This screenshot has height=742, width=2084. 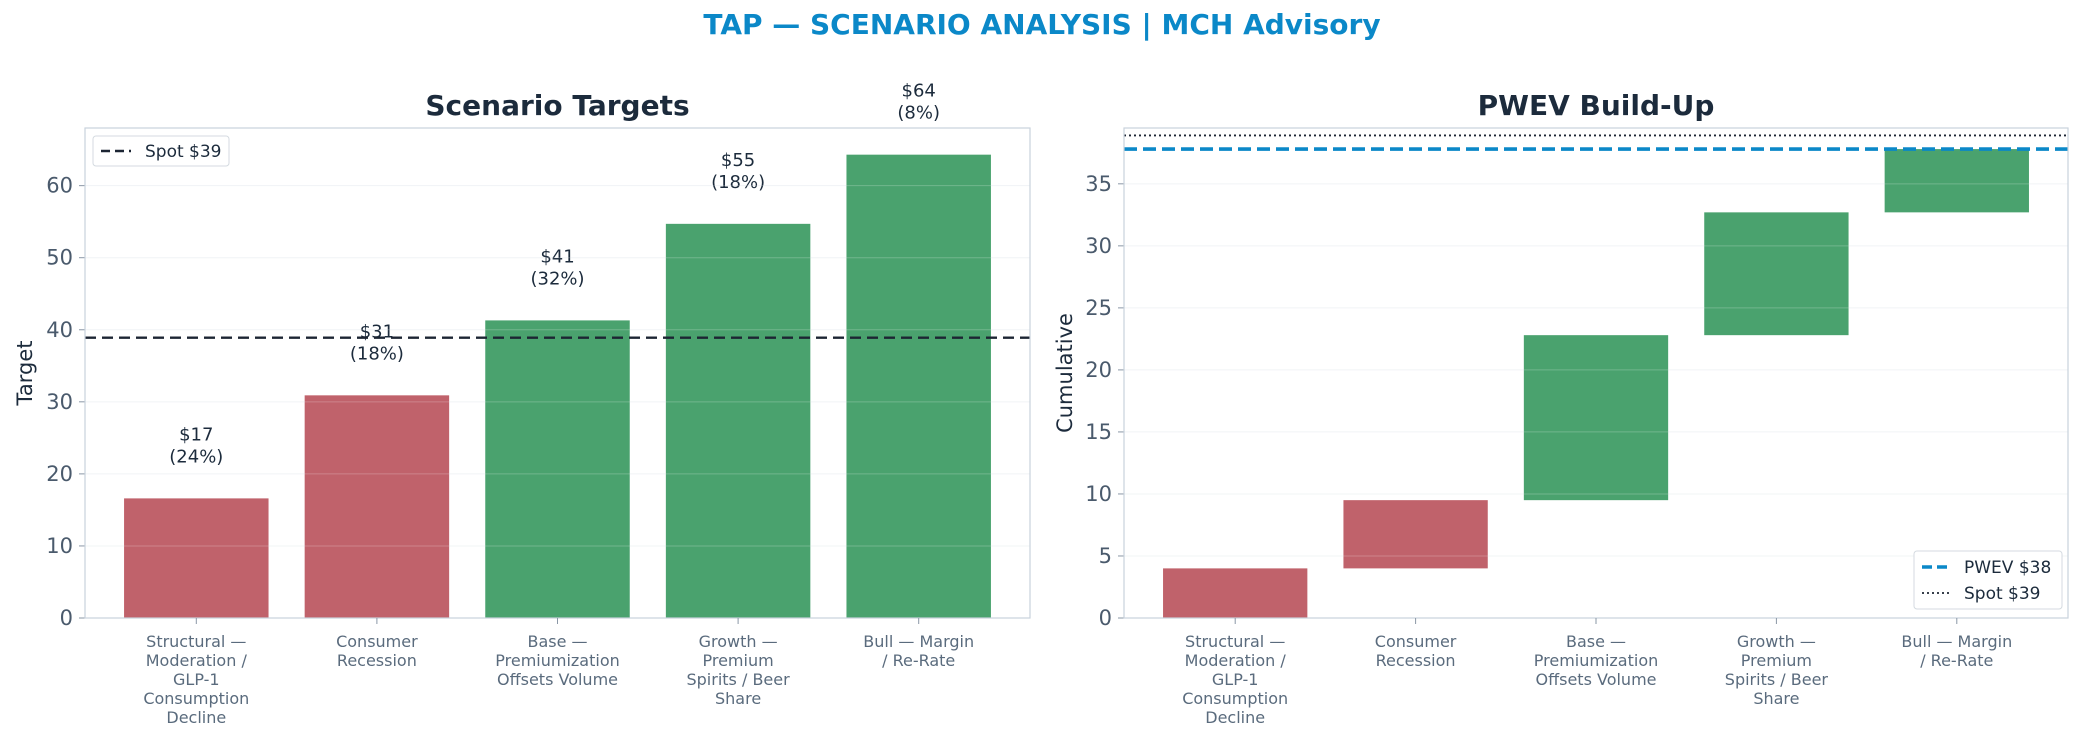 What do you see at coordinates (1098, 432) in the screenshot?
I see `y-tick-label: 15` at bounding box center [1098, 432].